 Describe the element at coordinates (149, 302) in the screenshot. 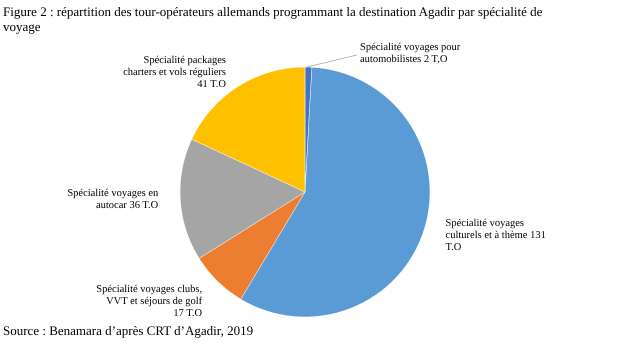

I see `slice-label: Spécialité voyages clubs, VVT et séjours de golf 17 T.O` at that location.